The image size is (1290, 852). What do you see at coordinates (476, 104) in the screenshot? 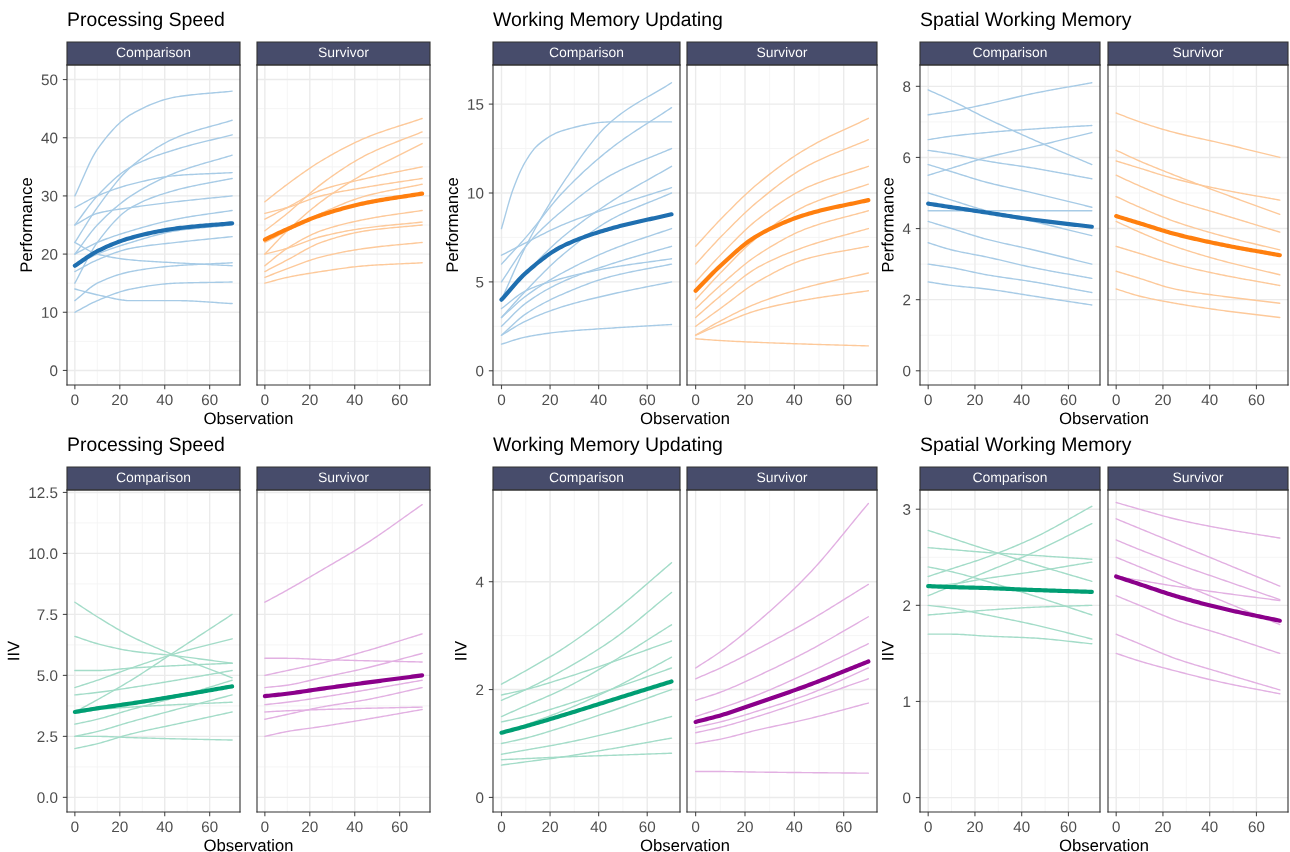
I see `y-tick-label: 15` at bounding box center [476, 104].